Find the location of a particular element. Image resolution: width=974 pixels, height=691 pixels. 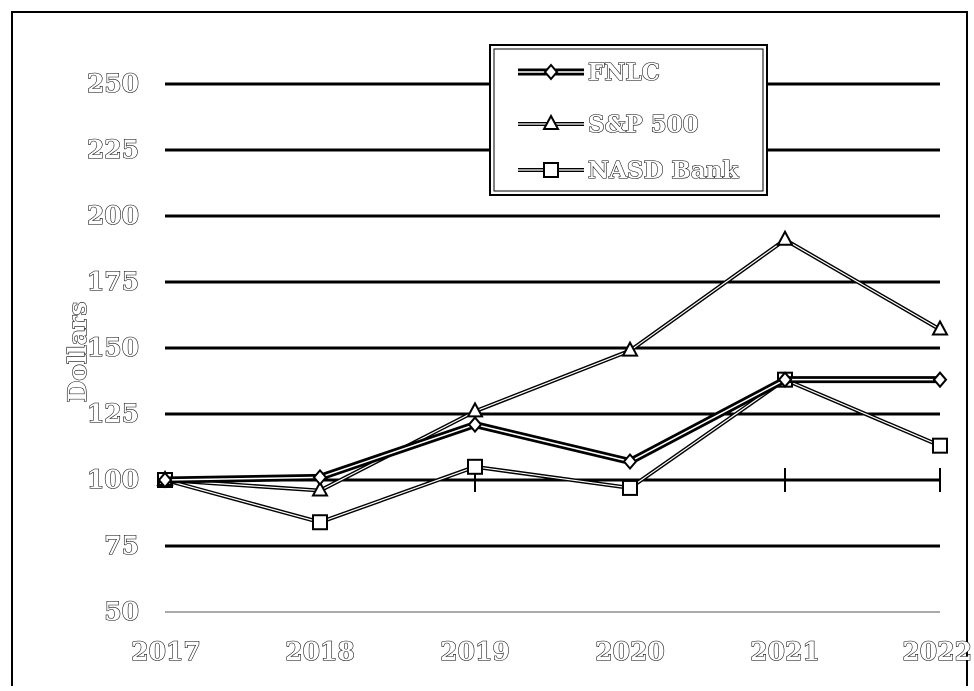

y-tick-label: 125 is located at coordinates (113, 413).